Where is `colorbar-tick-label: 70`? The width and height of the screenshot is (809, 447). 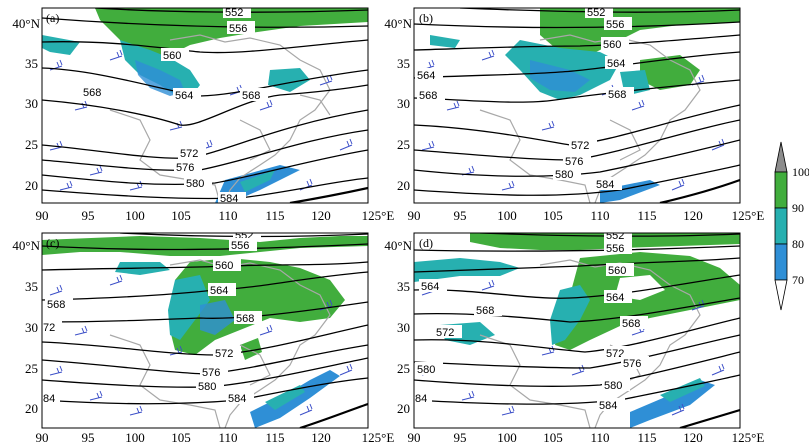
colorbar-tick-label: 70 is located at coordinates (798, 280).